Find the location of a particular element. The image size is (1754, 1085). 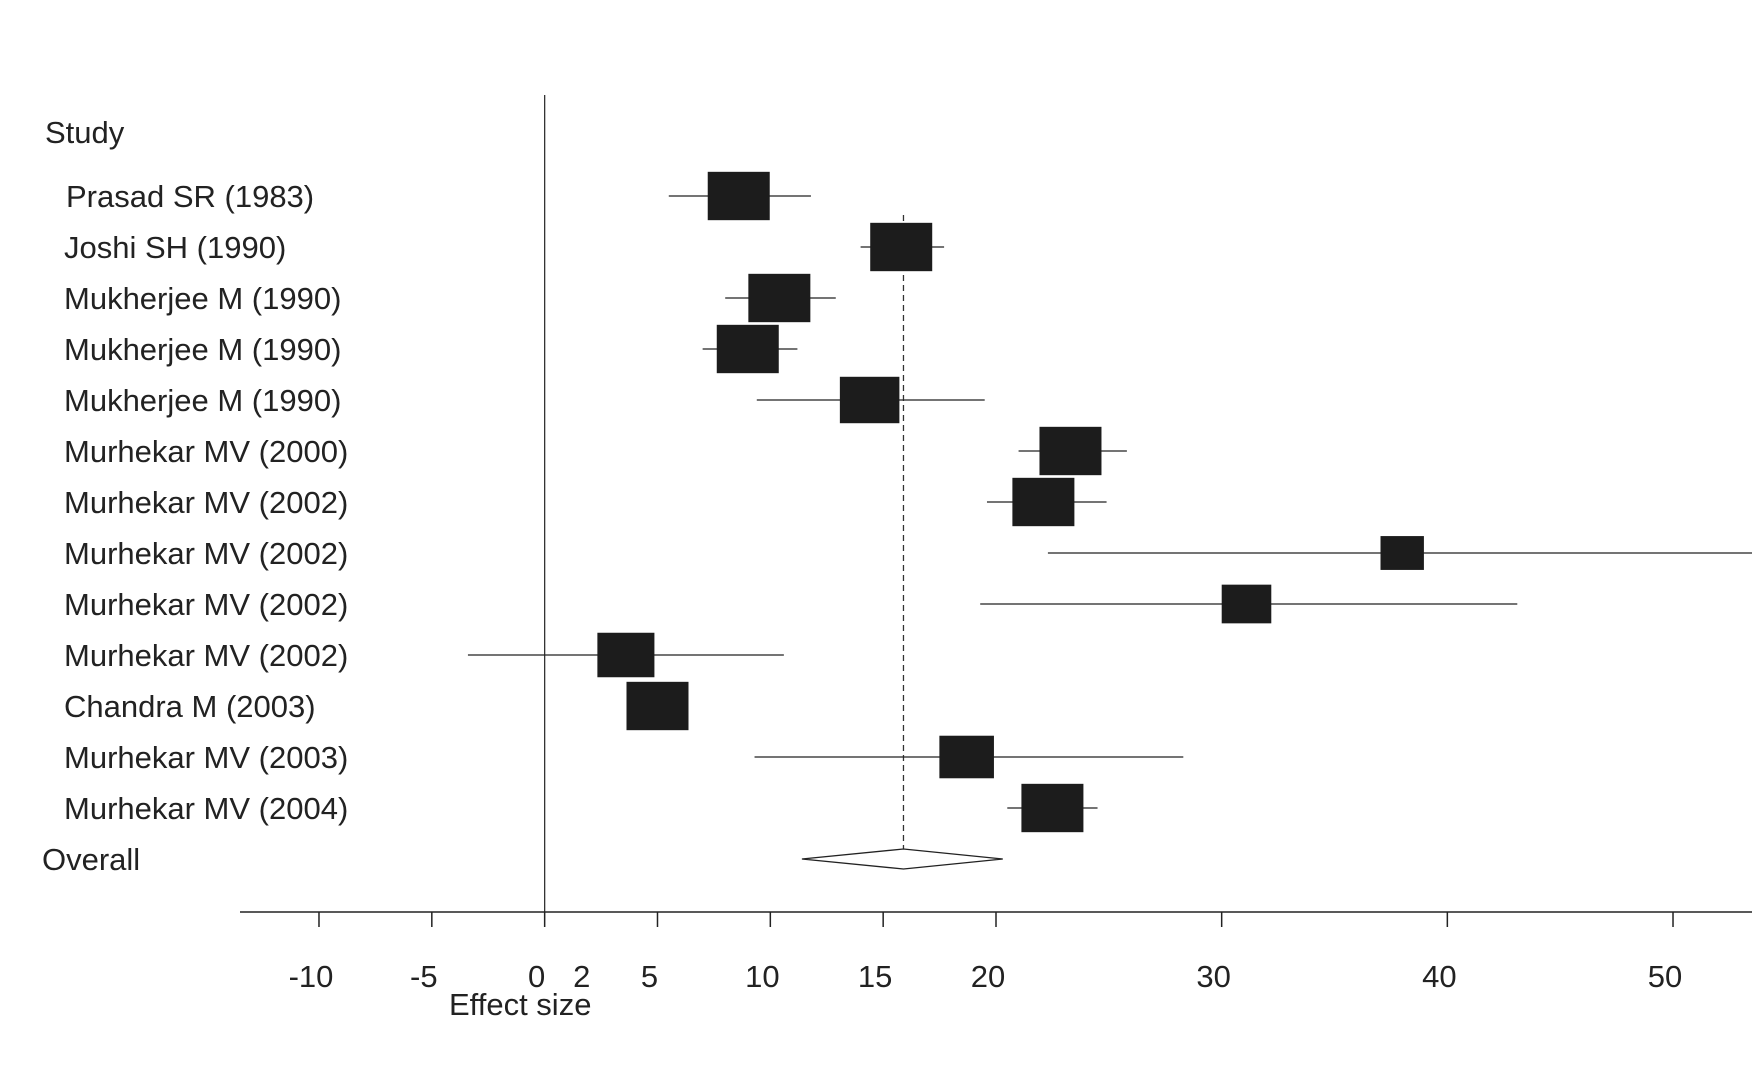

x-tick-label: 15 is located at coordinates (875, 976).